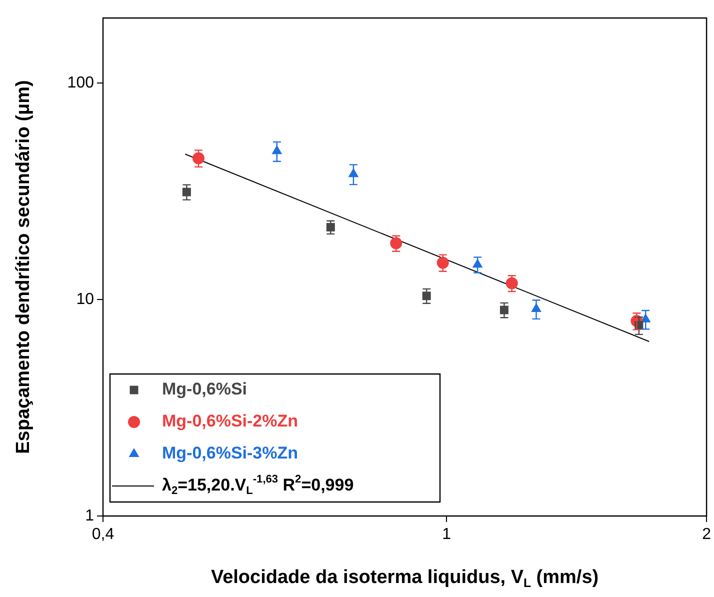 The image size is (714, 597). I want to click on y-tick-label: 10, so click(85, 299).